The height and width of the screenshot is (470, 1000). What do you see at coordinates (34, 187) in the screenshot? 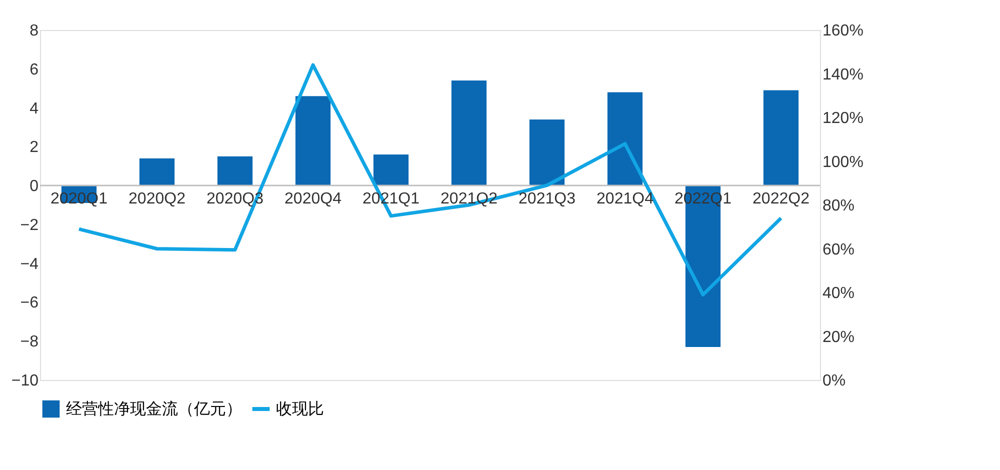
I see `y-tick-label: 0` at bounding box center [34, 187].